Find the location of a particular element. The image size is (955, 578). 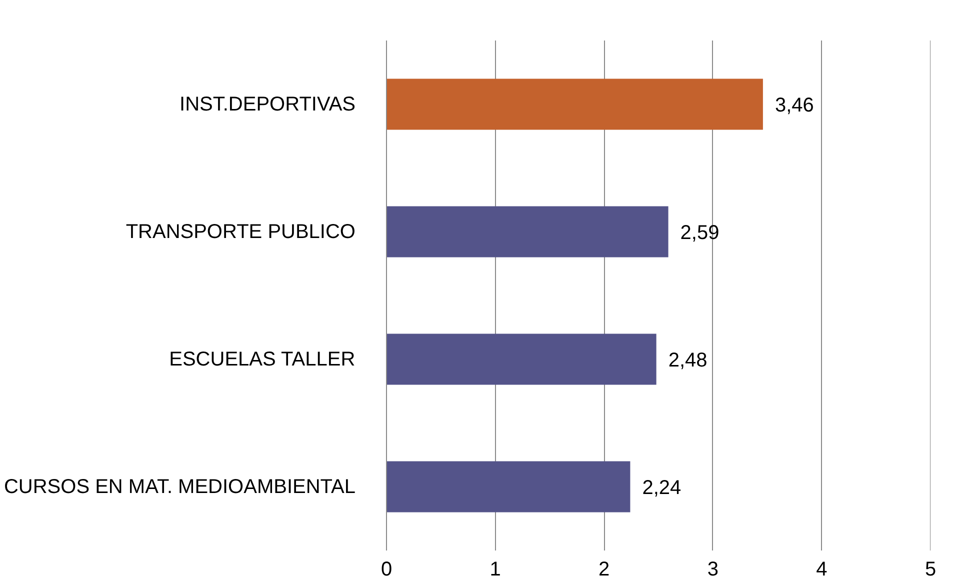

y-tick-label: CURSOS EN MAT. MEDIOAMBIENTAL is located at coordinates (180, 487).